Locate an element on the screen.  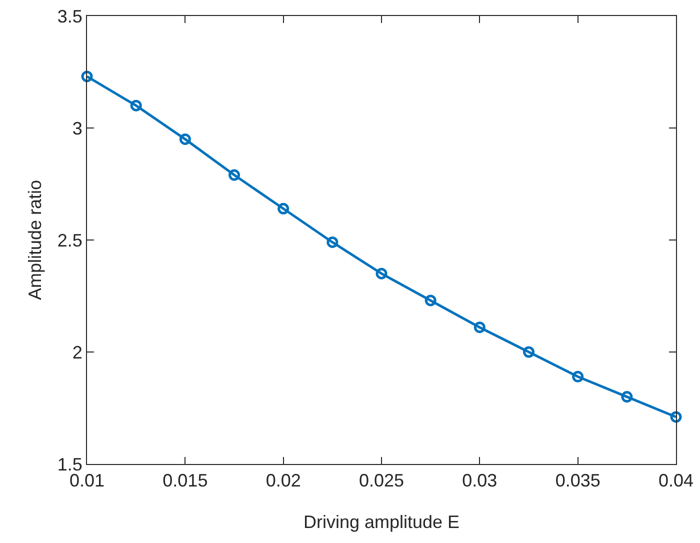
x-tick-label: 0.04 is located at coordinates (676, 480).